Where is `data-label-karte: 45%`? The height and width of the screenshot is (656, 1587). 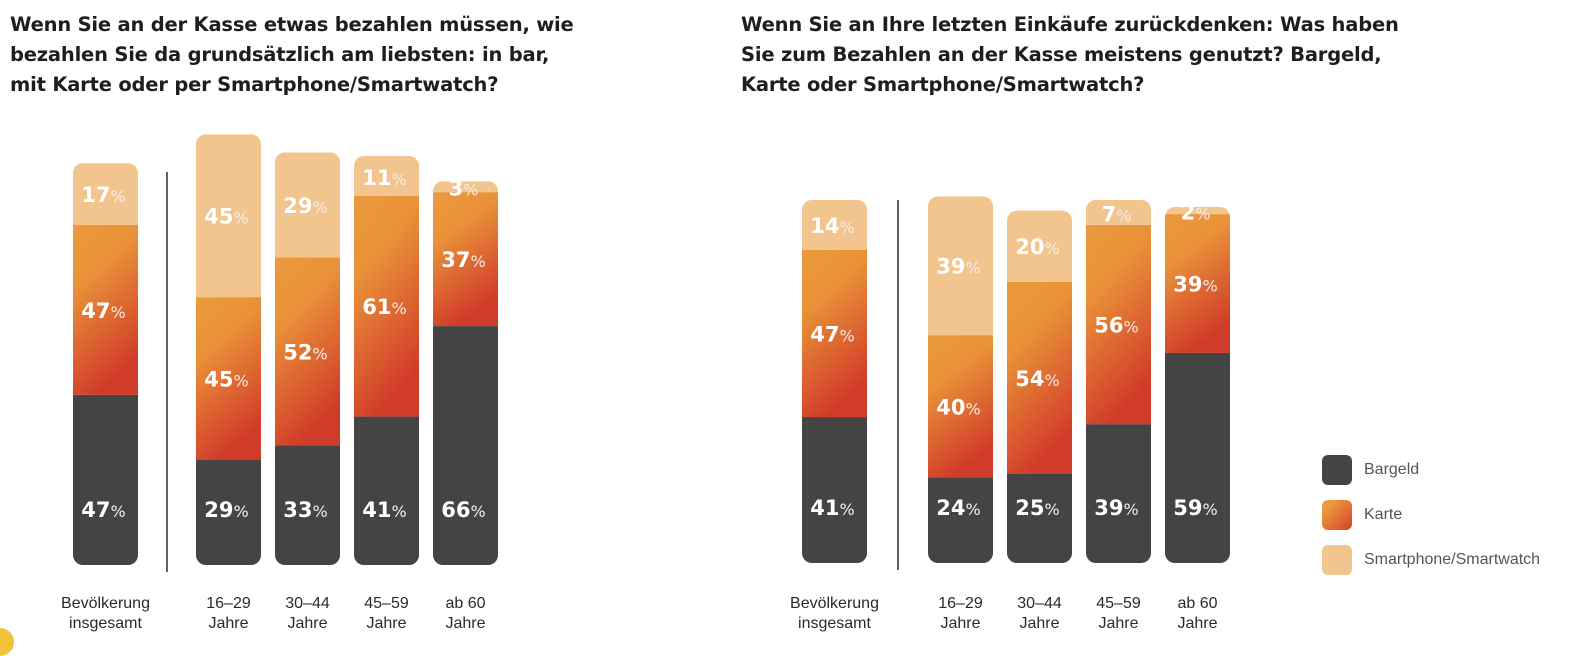 data-label-karte: 45% is located at coordinates (226, 380).